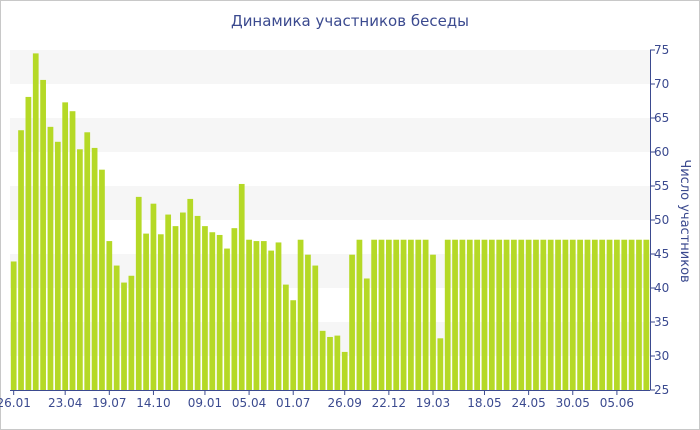 This screenshot has width=700, height=430. What do you see at coordinates (661, 322) in the screenshot?
I see `y-tick-label: 35` at bounding box center [661, 322].